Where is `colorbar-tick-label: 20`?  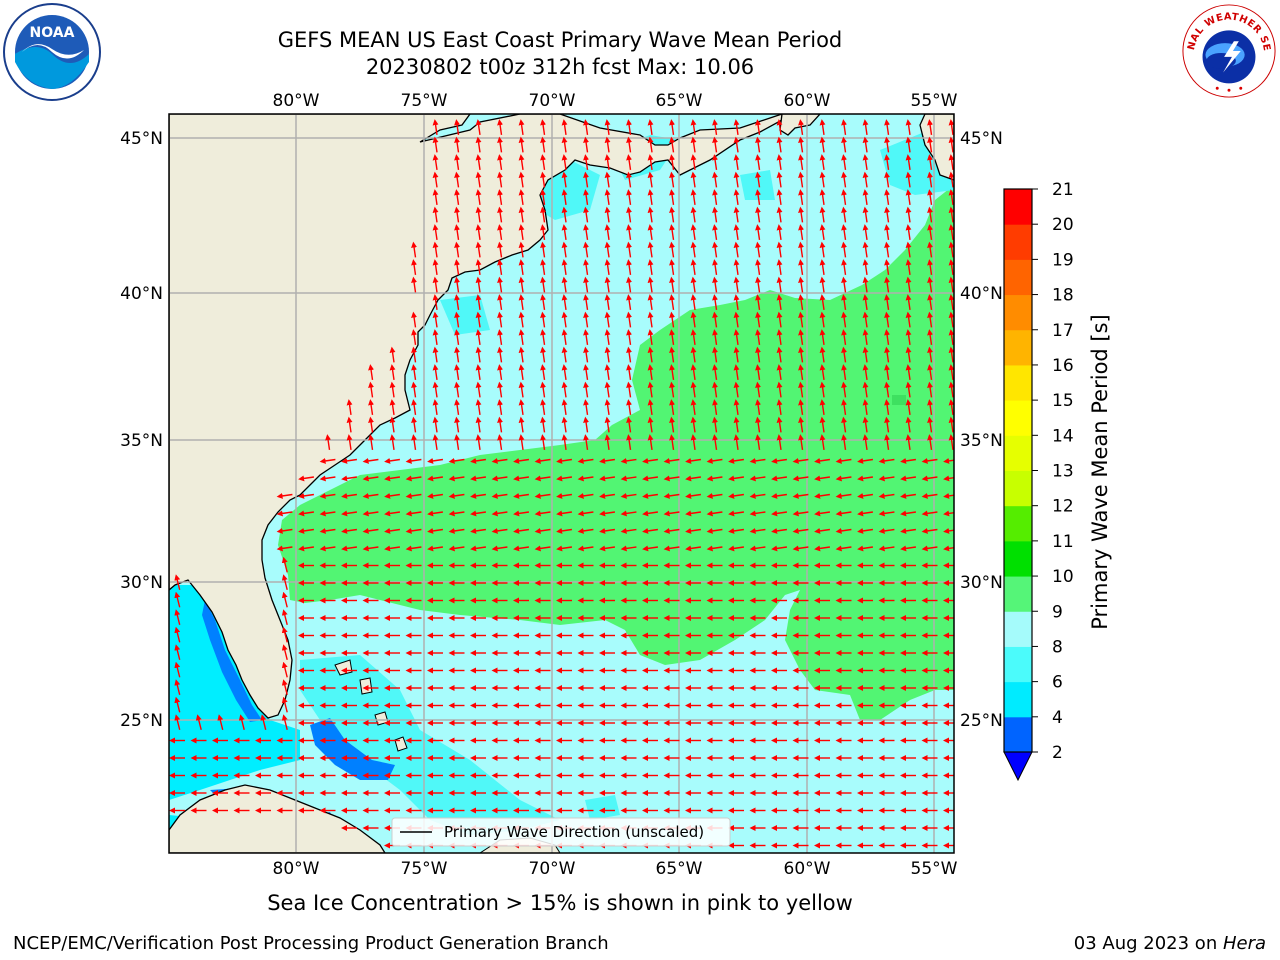 colorbar-tick-label: 20 is located at coordinates (1063, 225).